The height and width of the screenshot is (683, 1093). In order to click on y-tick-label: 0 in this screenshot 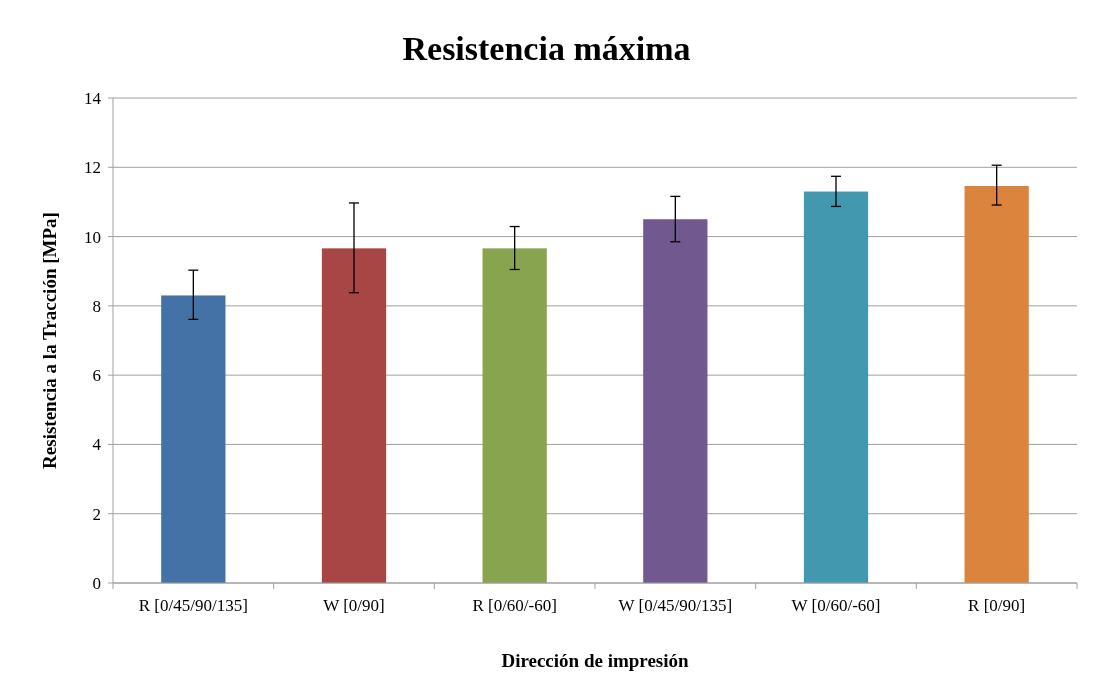, I will do `click(96, 583)`.